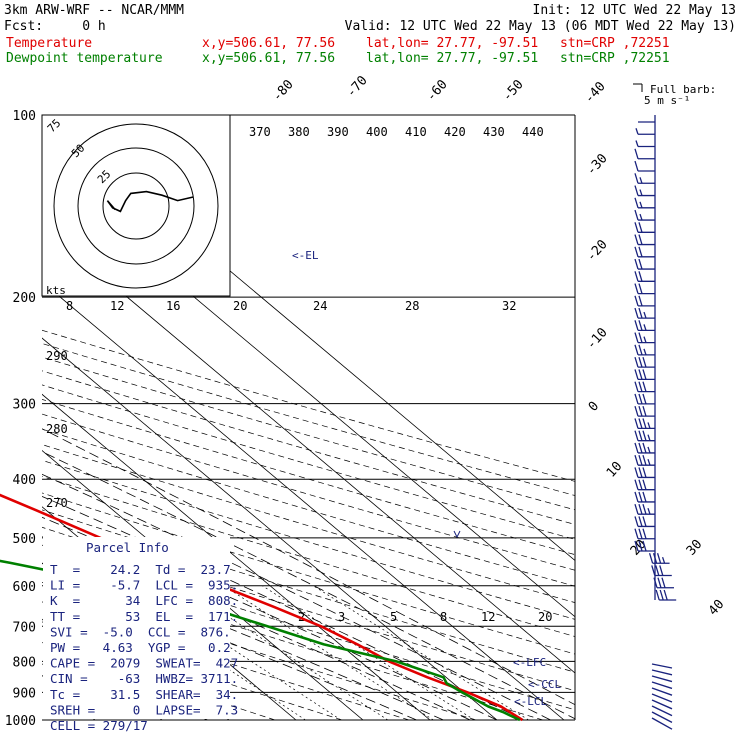 Image resolution: width=740 pixels, height=744 pixels. I want to click on pressure-label: 500, so click(24, 539).